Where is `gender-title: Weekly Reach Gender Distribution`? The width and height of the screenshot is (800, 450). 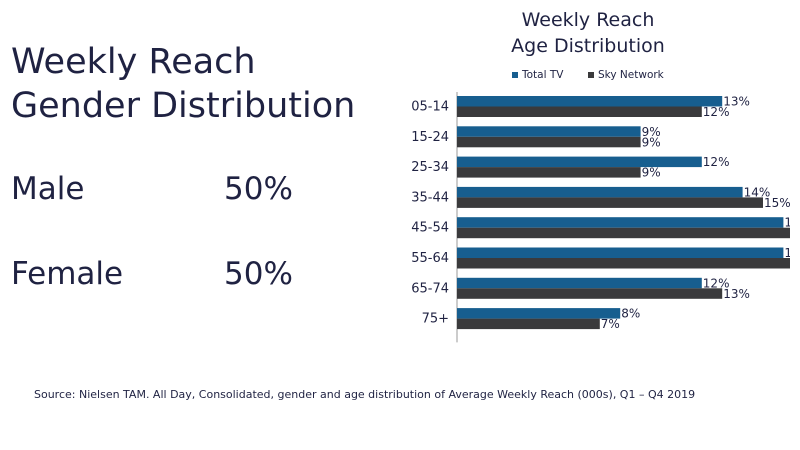 gender-title: Weekly Reach Gender Distribution is located at coordinates (183, 84).